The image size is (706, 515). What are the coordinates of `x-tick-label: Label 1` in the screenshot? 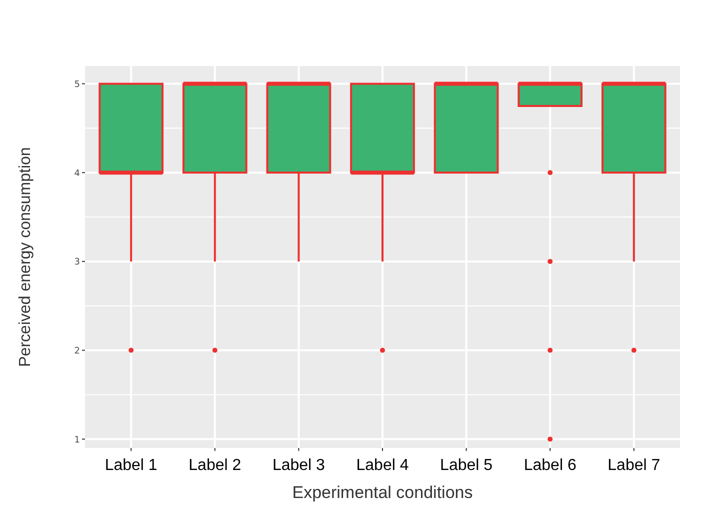 It's located at (131, 465).